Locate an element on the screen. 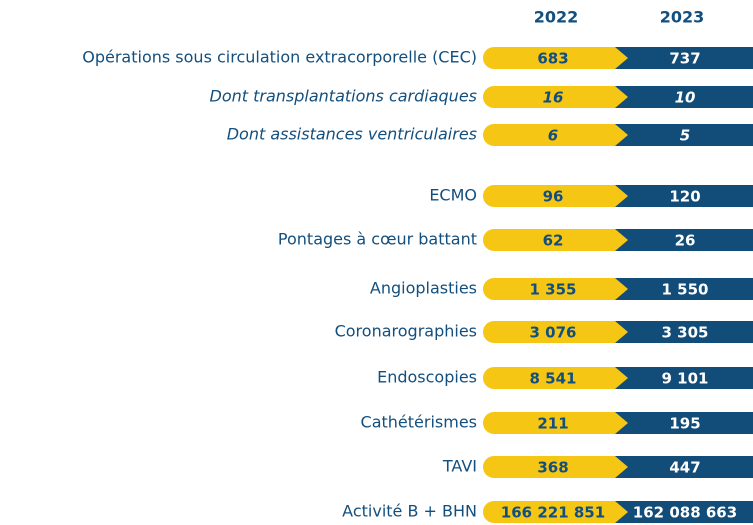 Image resolution: width=753 pixels, height=525 pixels. cell-2022: 8 541 is located at coordinates (553, 379).